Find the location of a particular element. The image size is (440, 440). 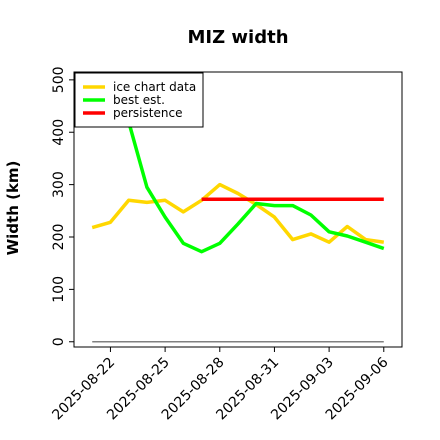

y-tick-label-2: 200 is located at coordinates (59, 237).